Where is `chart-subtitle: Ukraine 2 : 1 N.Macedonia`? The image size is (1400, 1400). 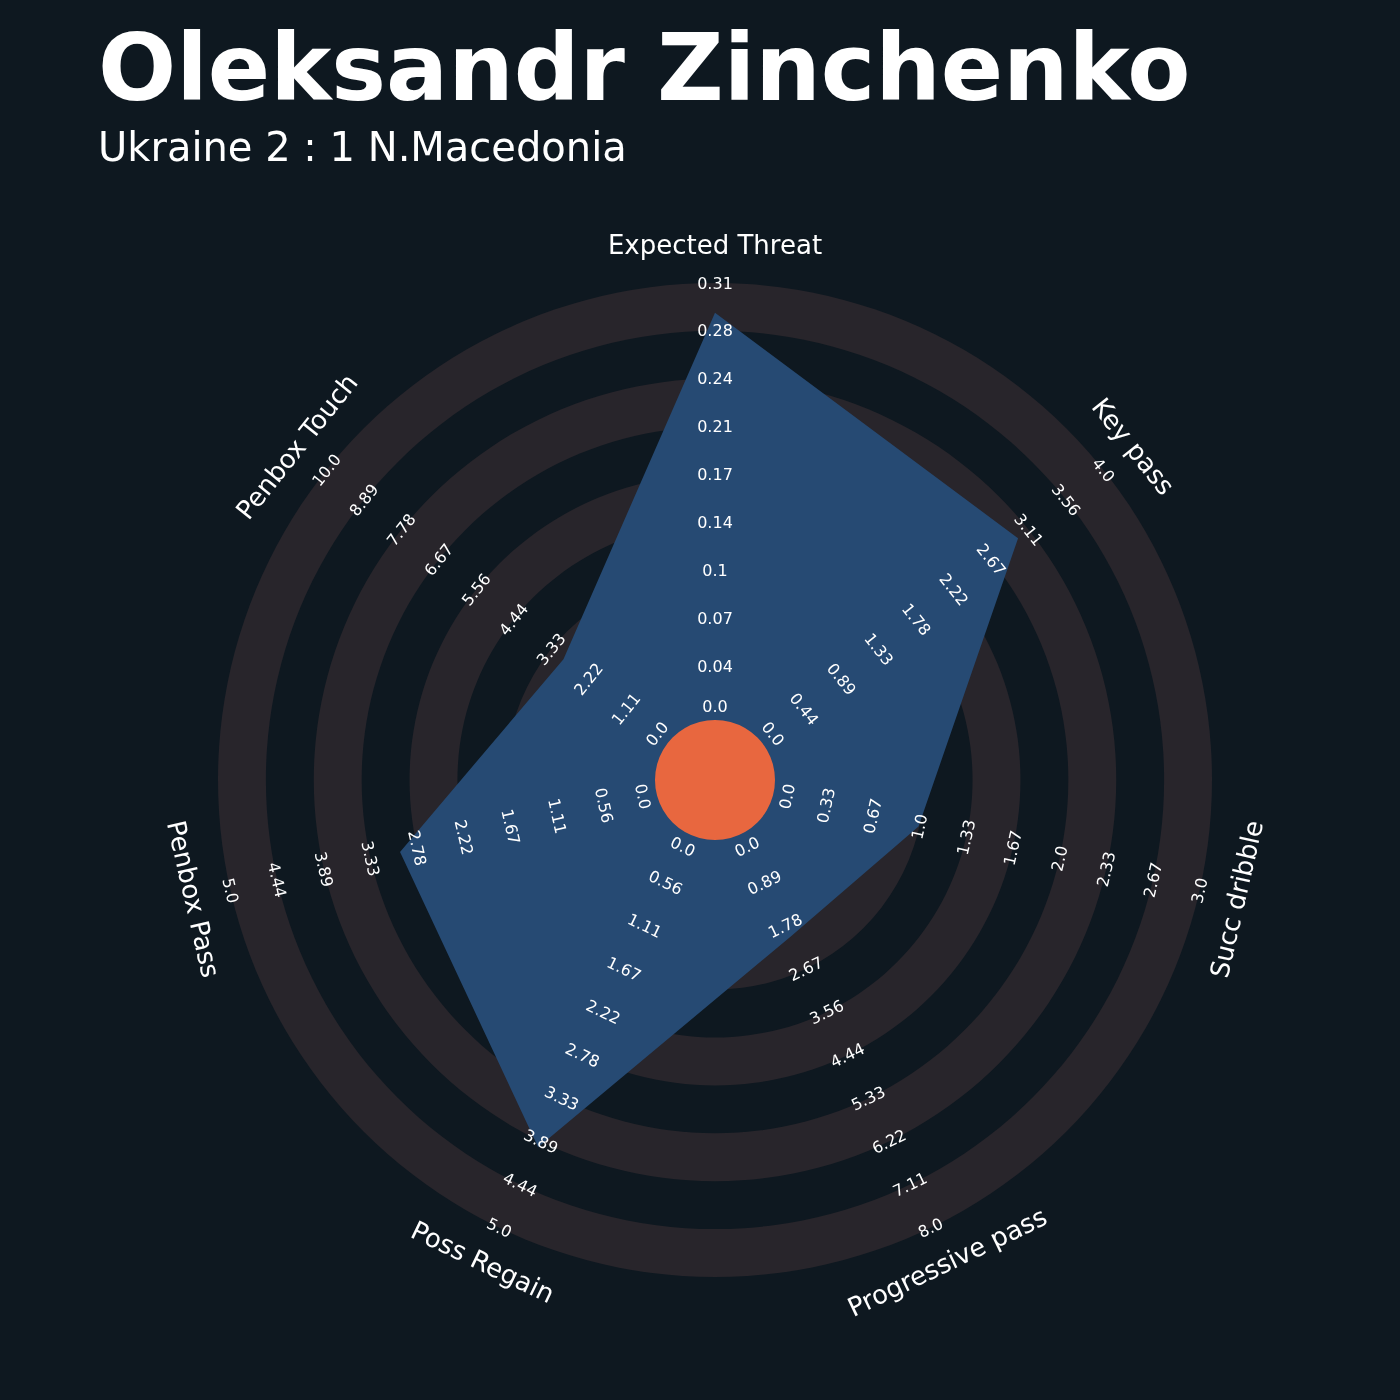 chart-subtitle: Ukraine 2 : 1 N.Macedonia is located at coordinates (362, 147).